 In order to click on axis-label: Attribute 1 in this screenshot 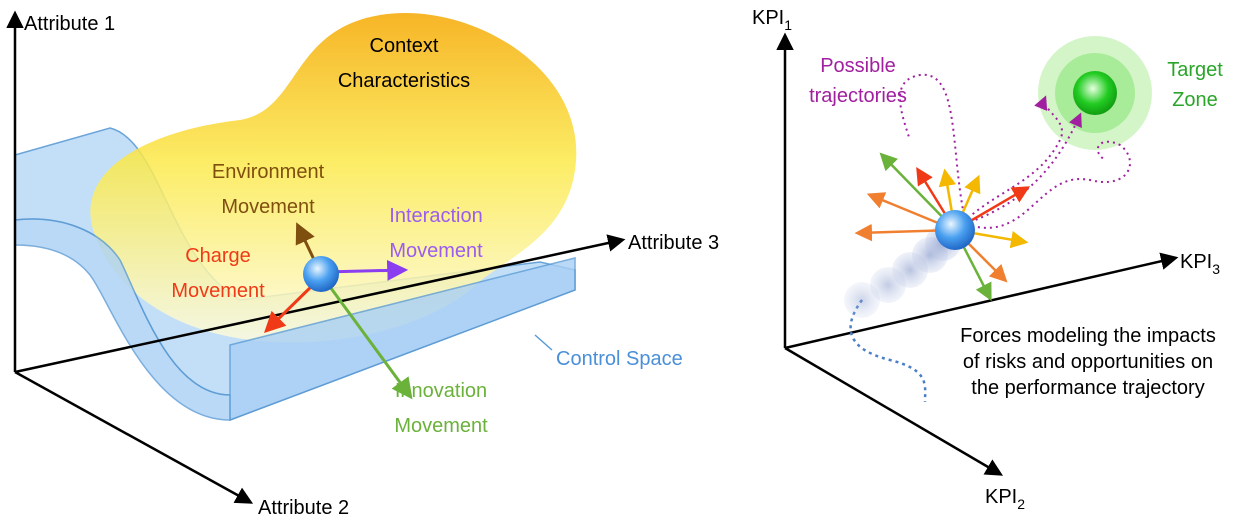, I will do `click(69, 24)`.